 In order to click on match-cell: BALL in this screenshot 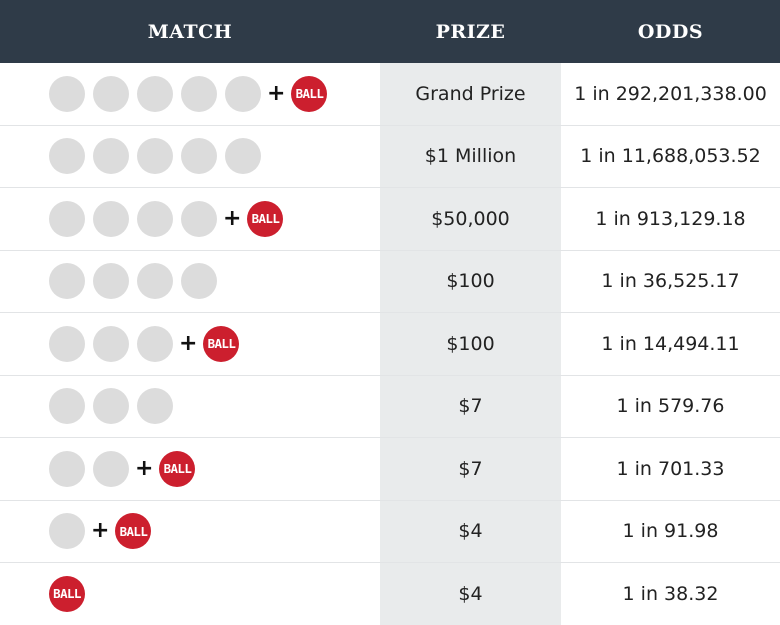, I will do `click(190, 593)`.